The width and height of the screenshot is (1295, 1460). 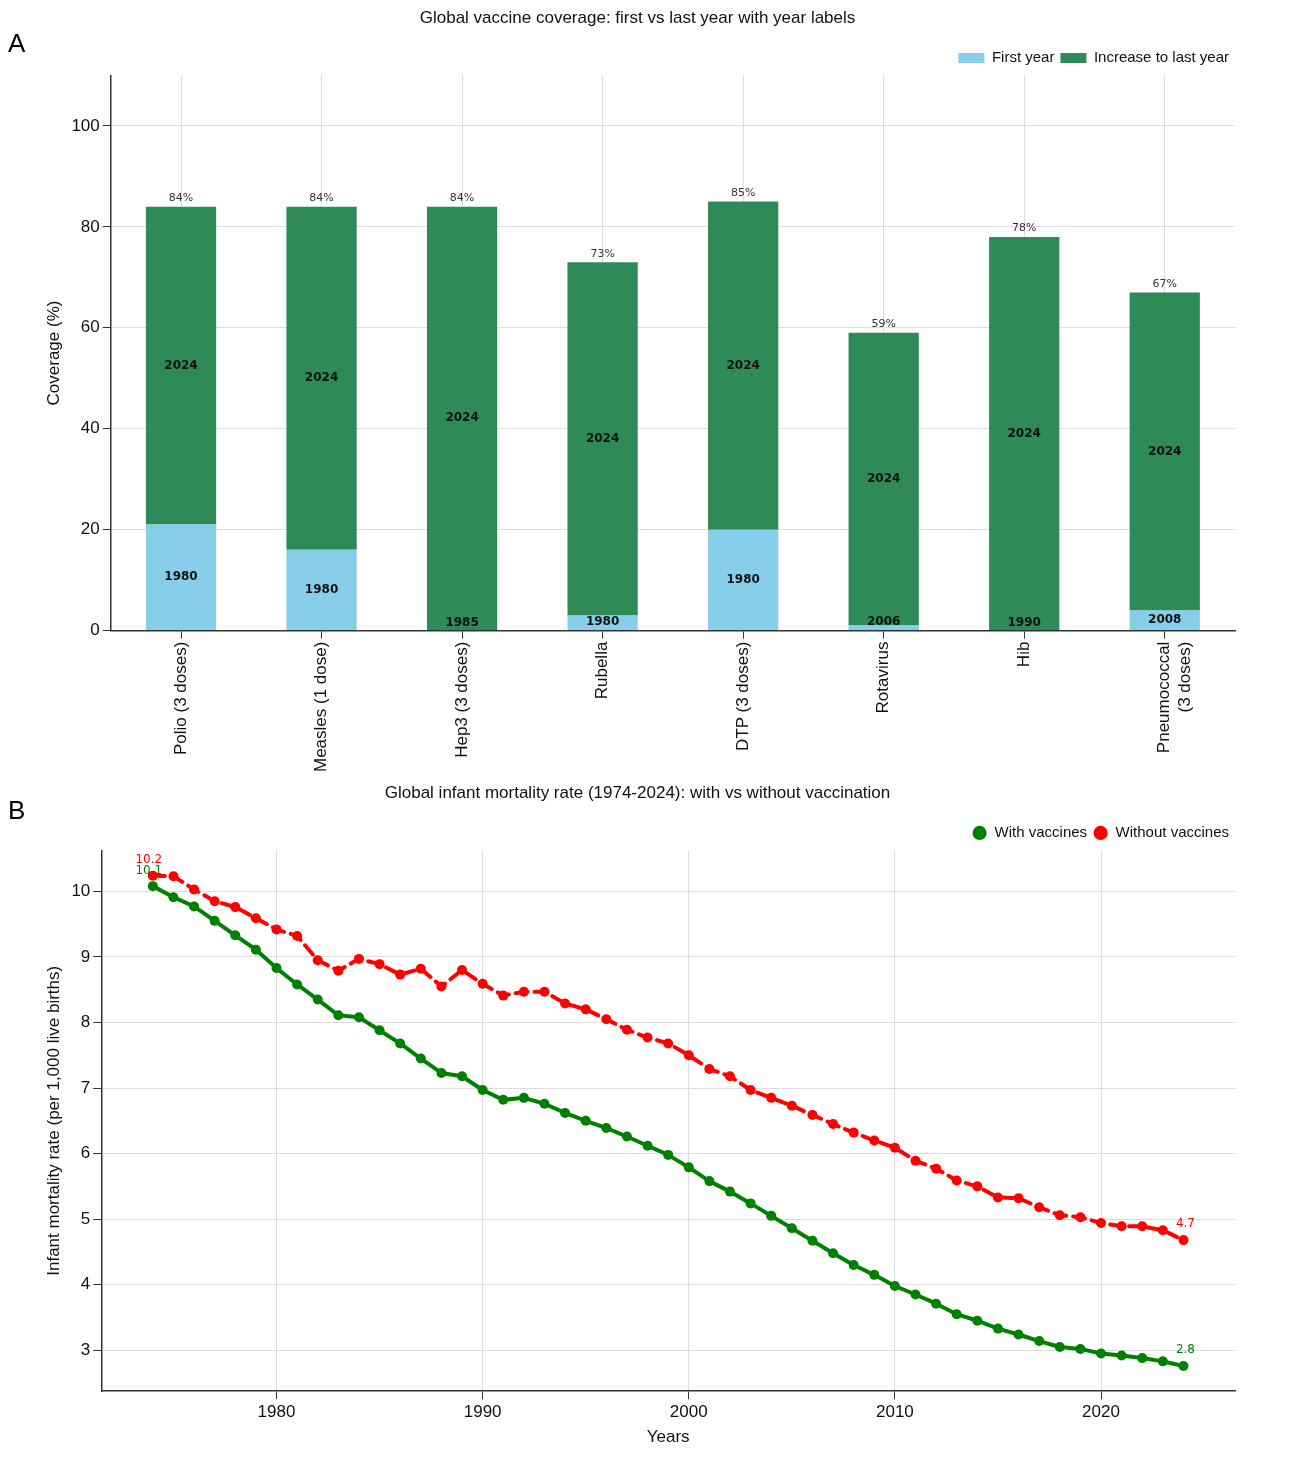 What do you see at coordinates (742, 696) in the screenshot?
I see `x-tick-label: DTP (3 doses)` at bounding box center [742, 696].